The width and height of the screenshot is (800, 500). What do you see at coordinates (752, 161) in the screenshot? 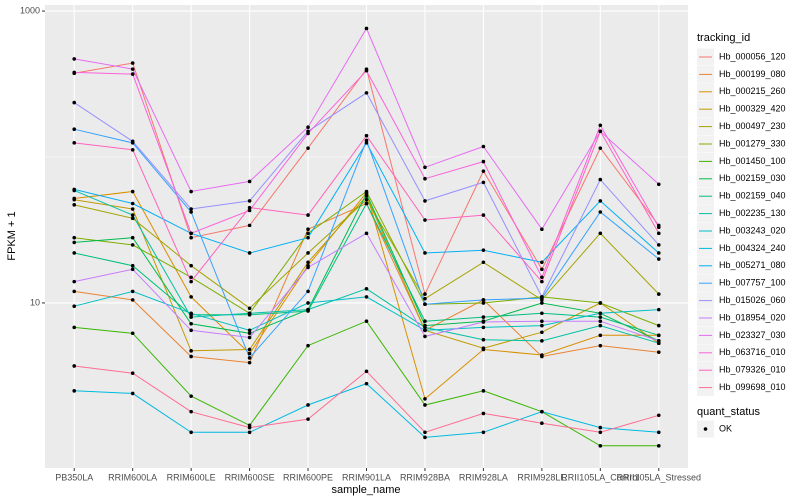
I see `legend-label: Hb_001450_100` at bounding box center [752, 161].